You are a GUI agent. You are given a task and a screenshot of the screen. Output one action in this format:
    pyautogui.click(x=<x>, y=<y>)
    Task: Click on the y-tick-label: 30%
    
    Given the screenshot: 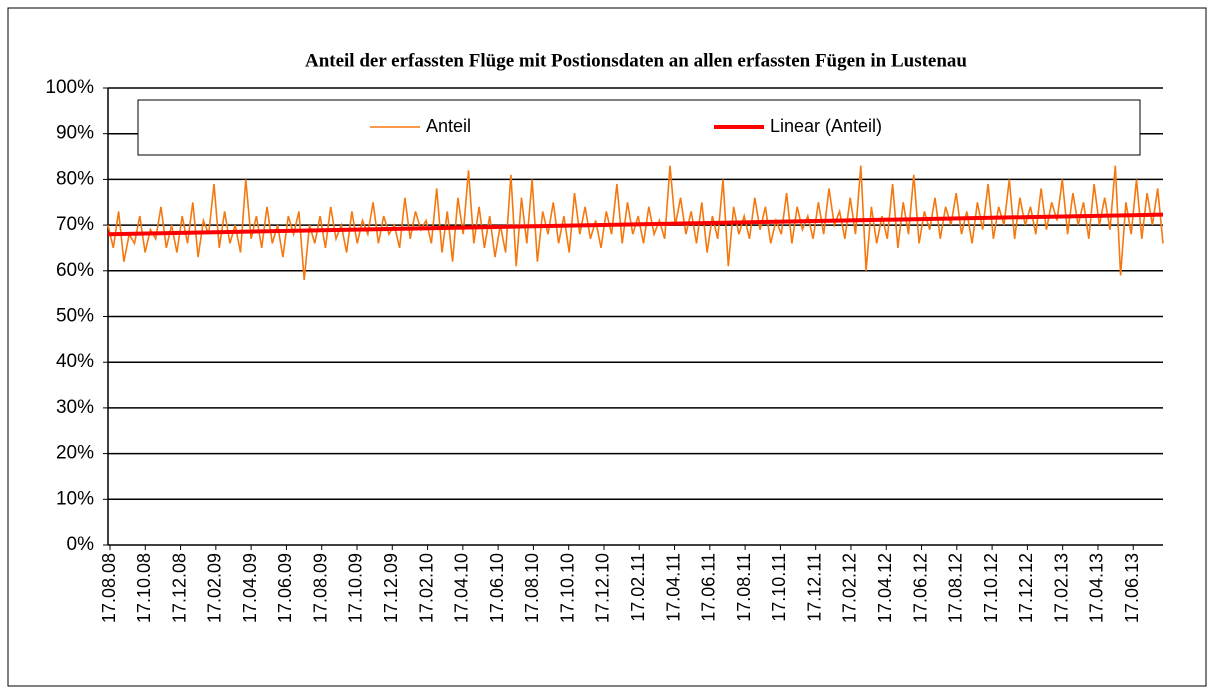 What is the action you would take?
    pyautogui.click(x=75, y=407)
    